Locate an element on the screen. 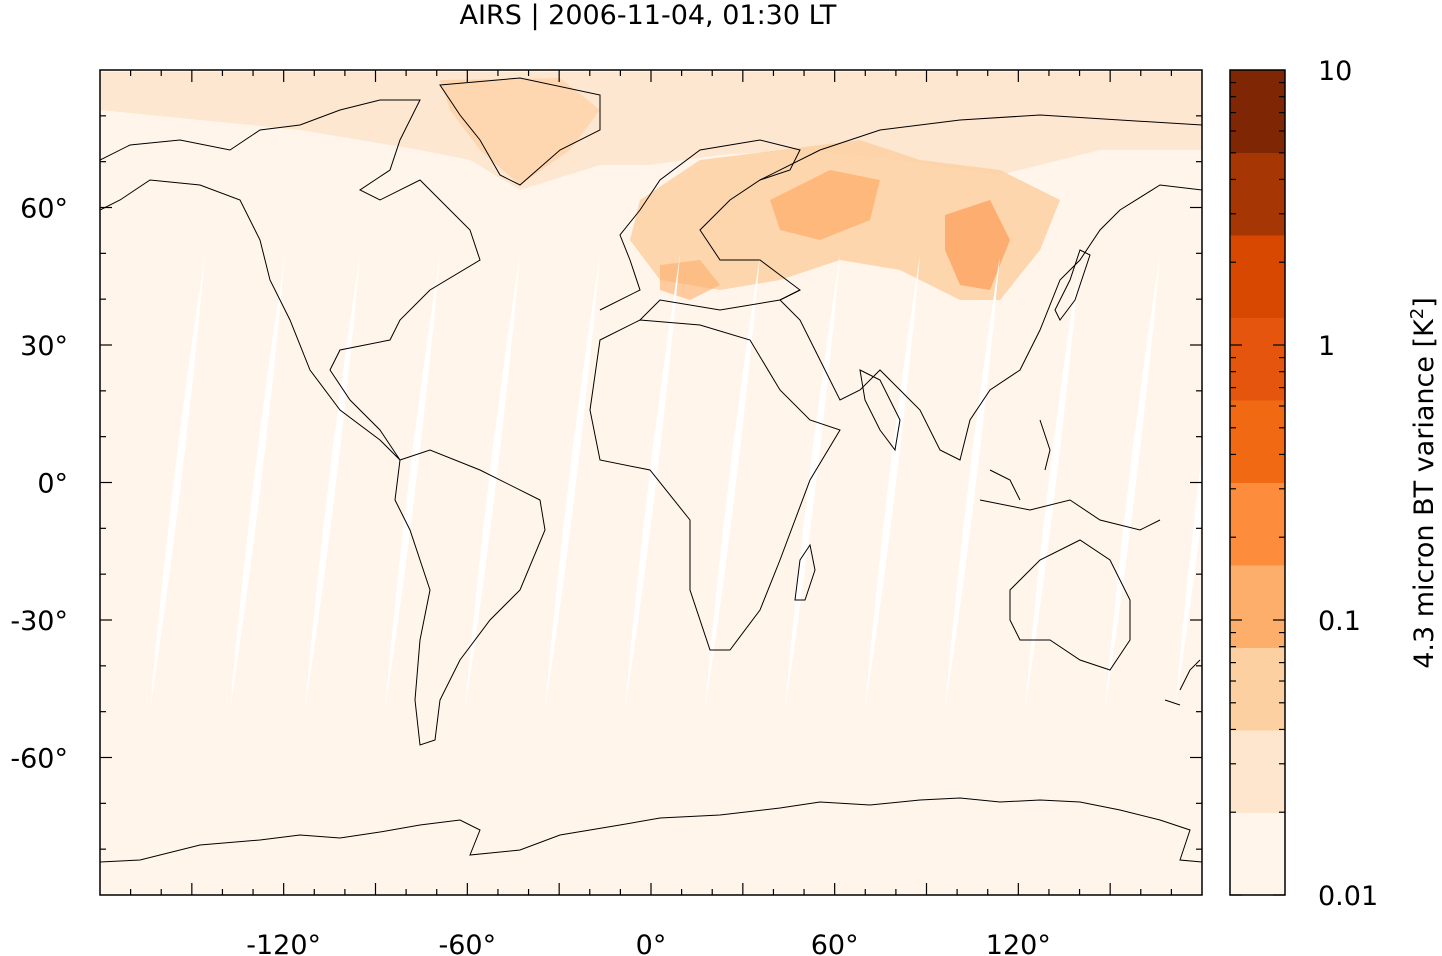  coast-japan is located at coordinates (1072, 285).